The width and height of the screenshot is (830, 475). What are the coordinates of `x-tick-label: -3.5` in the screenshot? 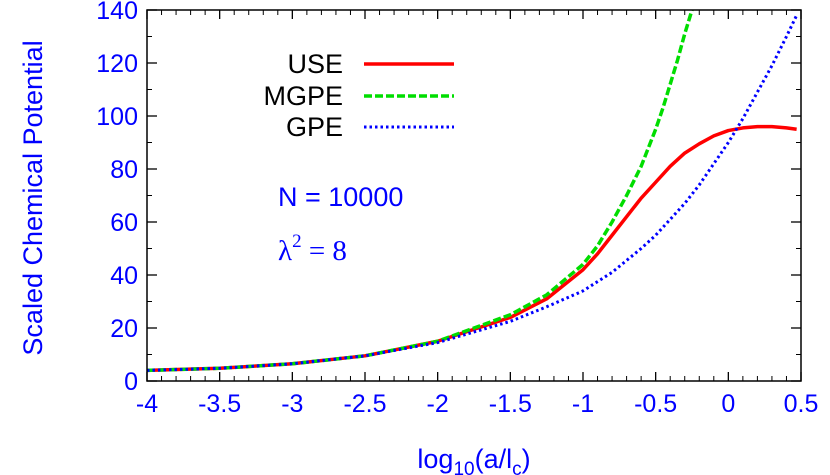 It's located at (219, 404).